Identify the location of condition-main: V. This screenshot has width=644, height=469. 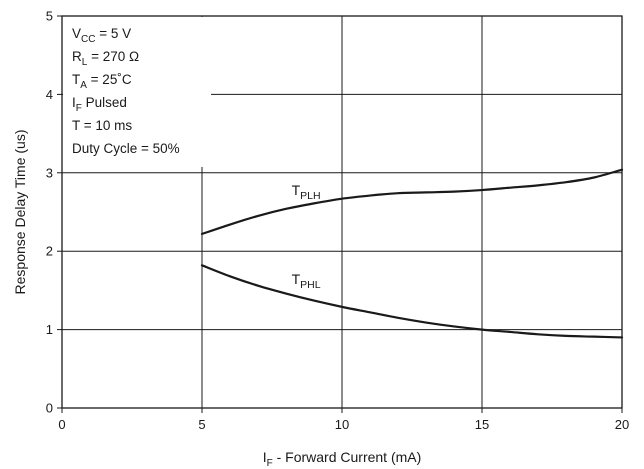
(76, 33).